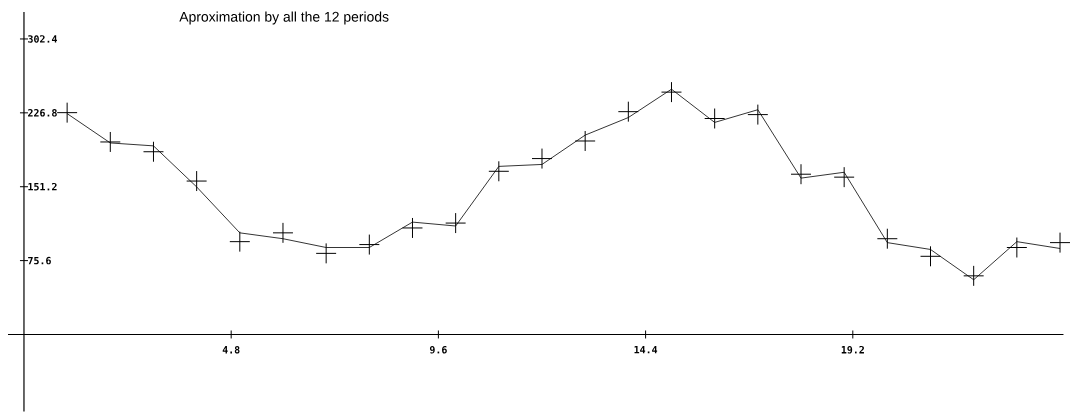 This screenshot has width=1070, height=412. Describe the element at coordinates (42, 186) in the screenshot. I see `y-tick-label: 151.2` at that location.